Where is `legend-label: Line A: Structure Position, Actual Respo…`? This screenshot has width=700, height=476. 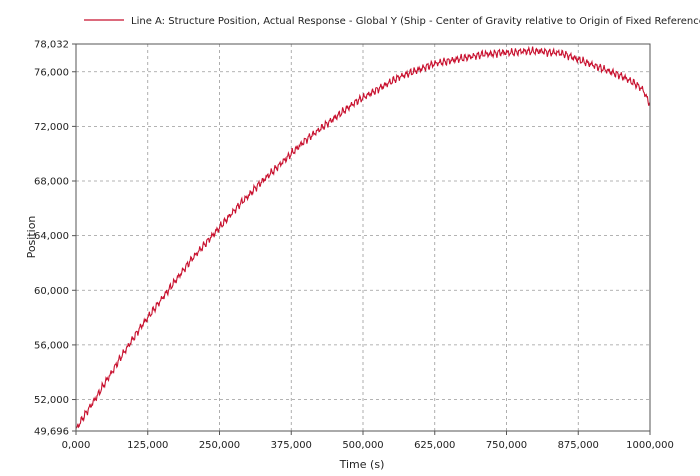 legend-label: Line A: Structure Position, Actual Respo… is located at coordinates (415, 21).